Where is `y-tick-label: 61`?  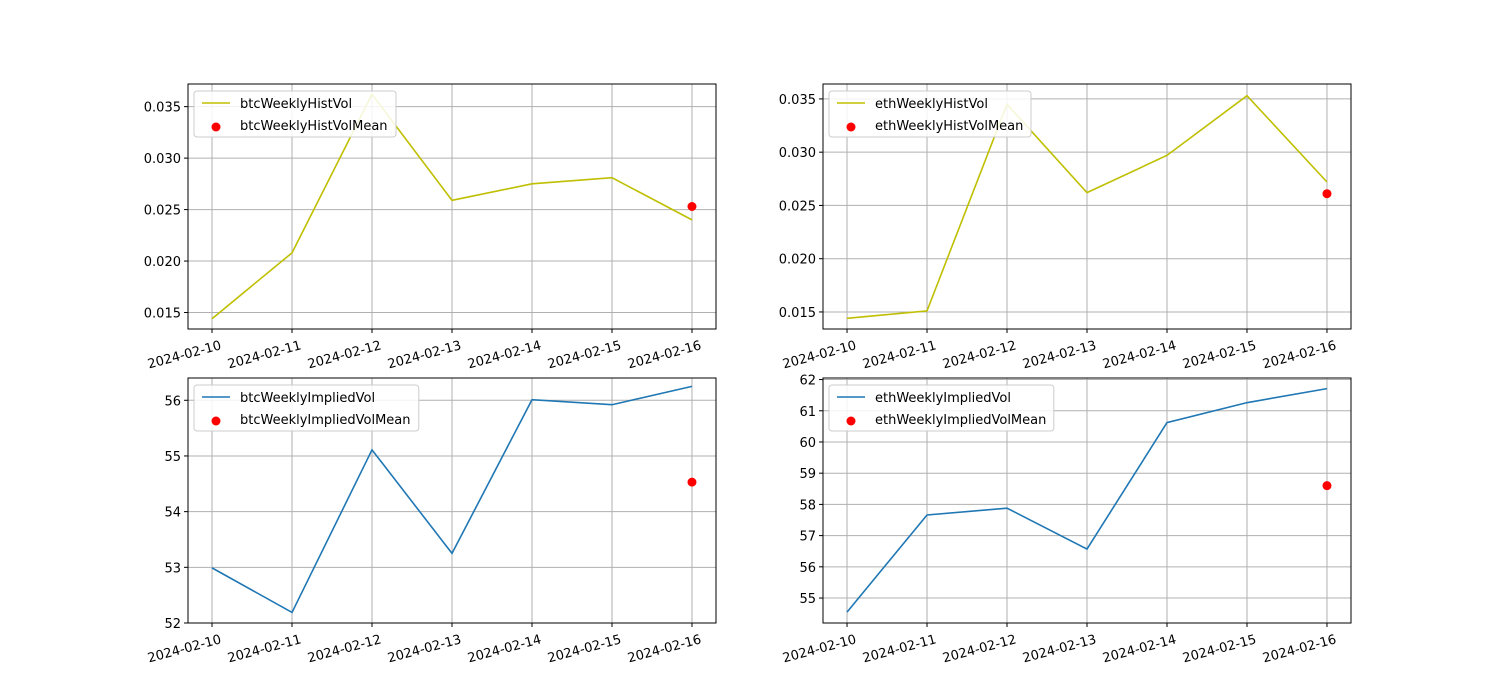 y-tick-label: 61 is located at coordinates (807, 412).